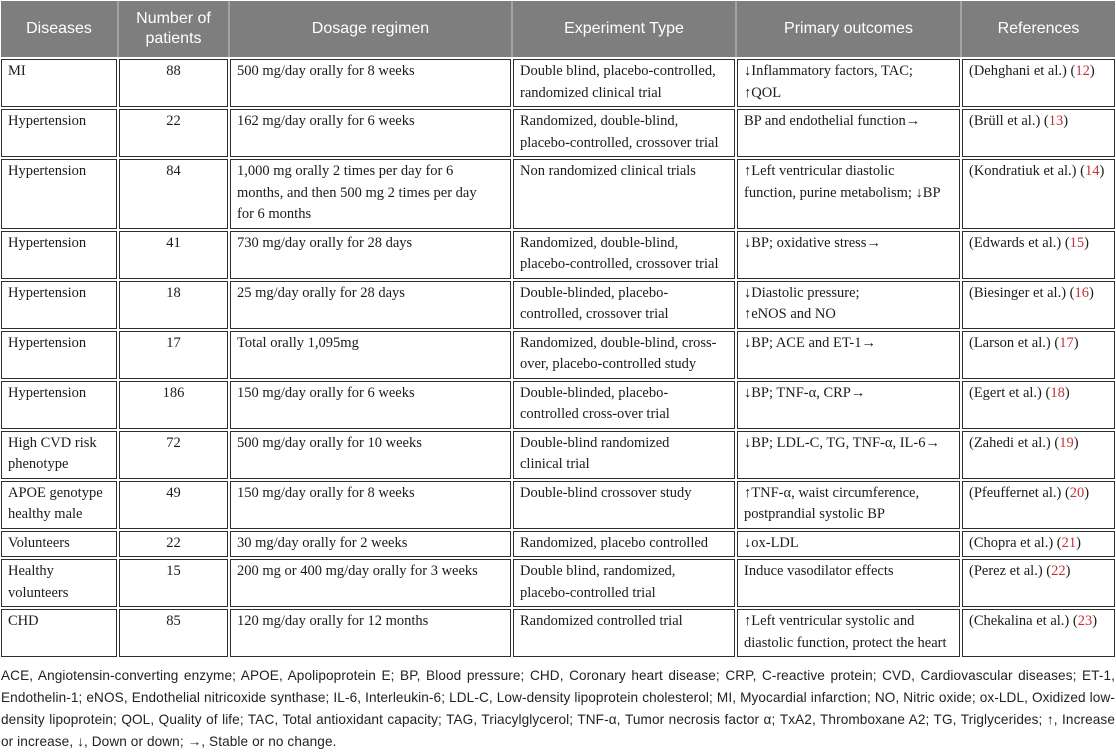 The image size is (1116, 754). I want to click on outcomes-cell: ↓ox-LDL, so click(848, 543).